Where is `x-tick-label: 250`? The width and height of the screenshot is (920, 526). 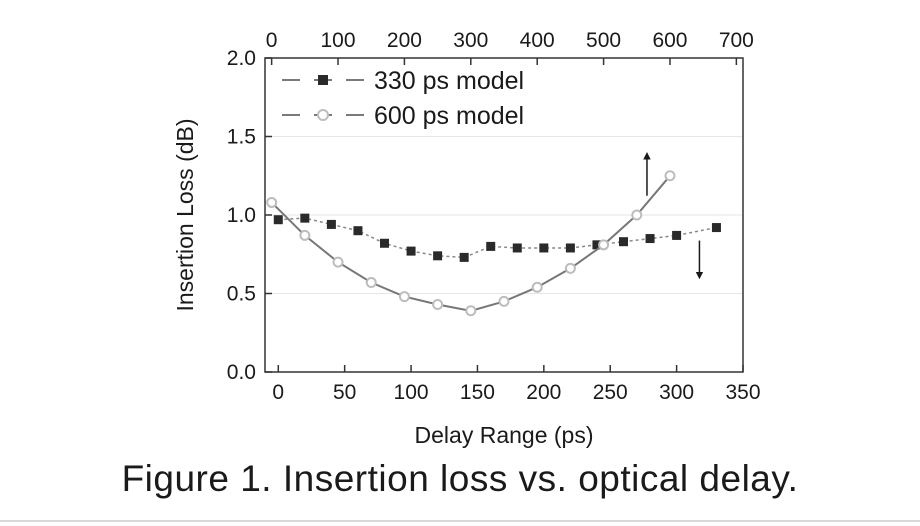 x-tick-label: 250 is located at coordinates (610, 392).